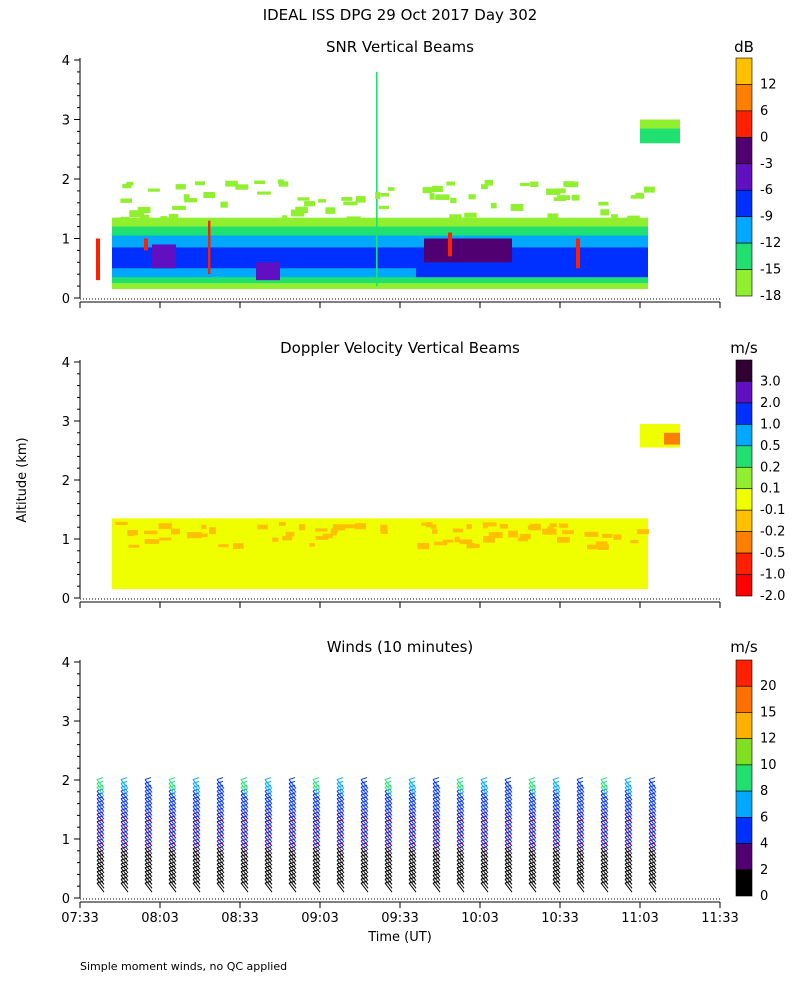 The image size is (800, 1000). Describe the element at coordinates (400, 15) in the screenshot. I see `main-title: IDEAL ISS DPG 29 Oct 2017 Day 302` at that location.